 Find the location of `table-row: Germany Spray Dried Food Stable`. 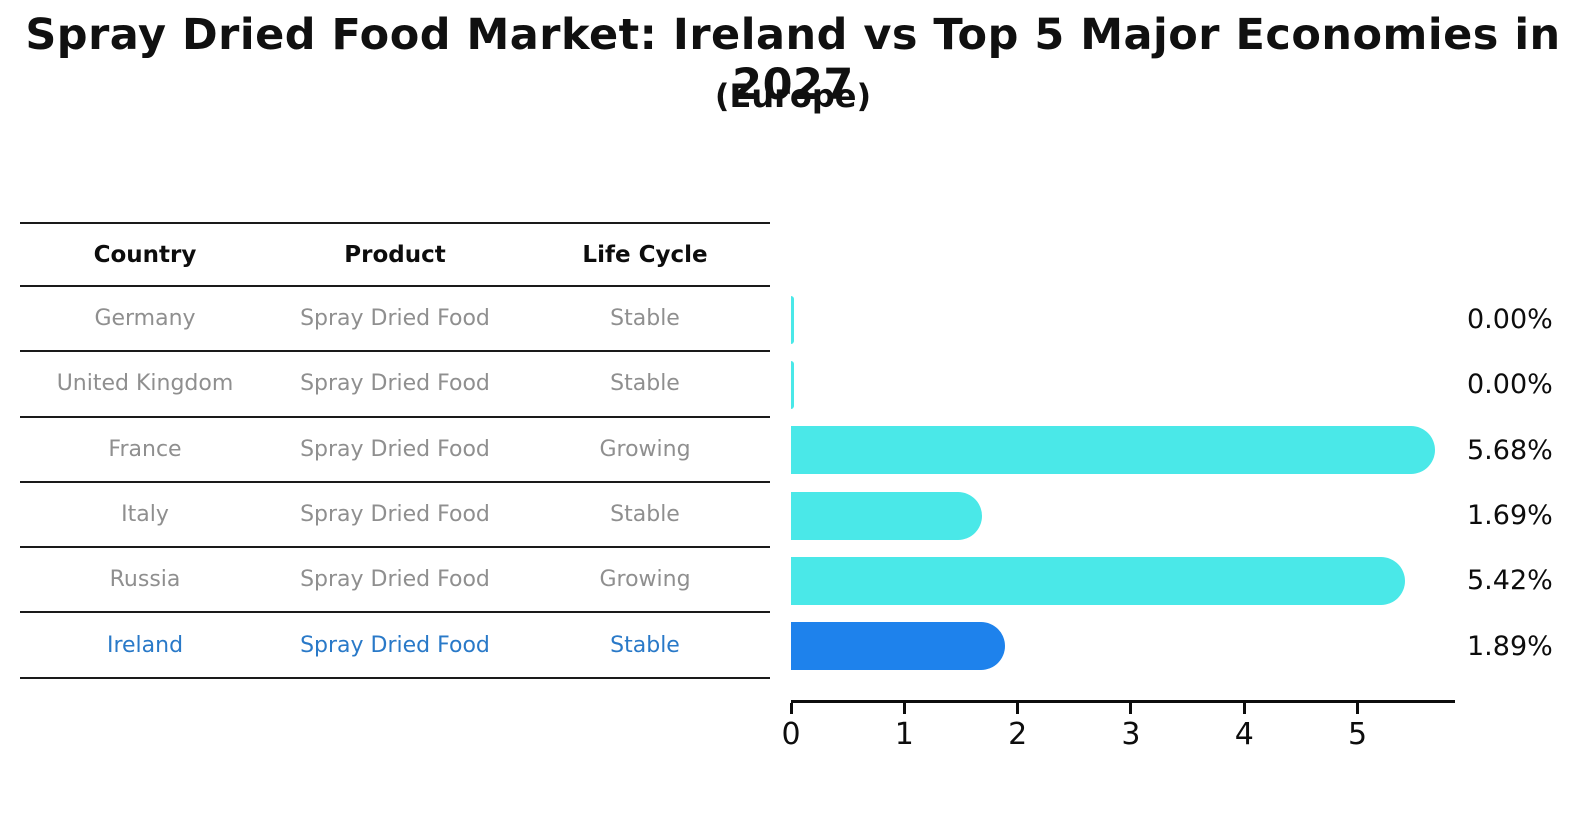

table-row: Germany Spray Dried Food Stable is located at coordinates (395, 320).